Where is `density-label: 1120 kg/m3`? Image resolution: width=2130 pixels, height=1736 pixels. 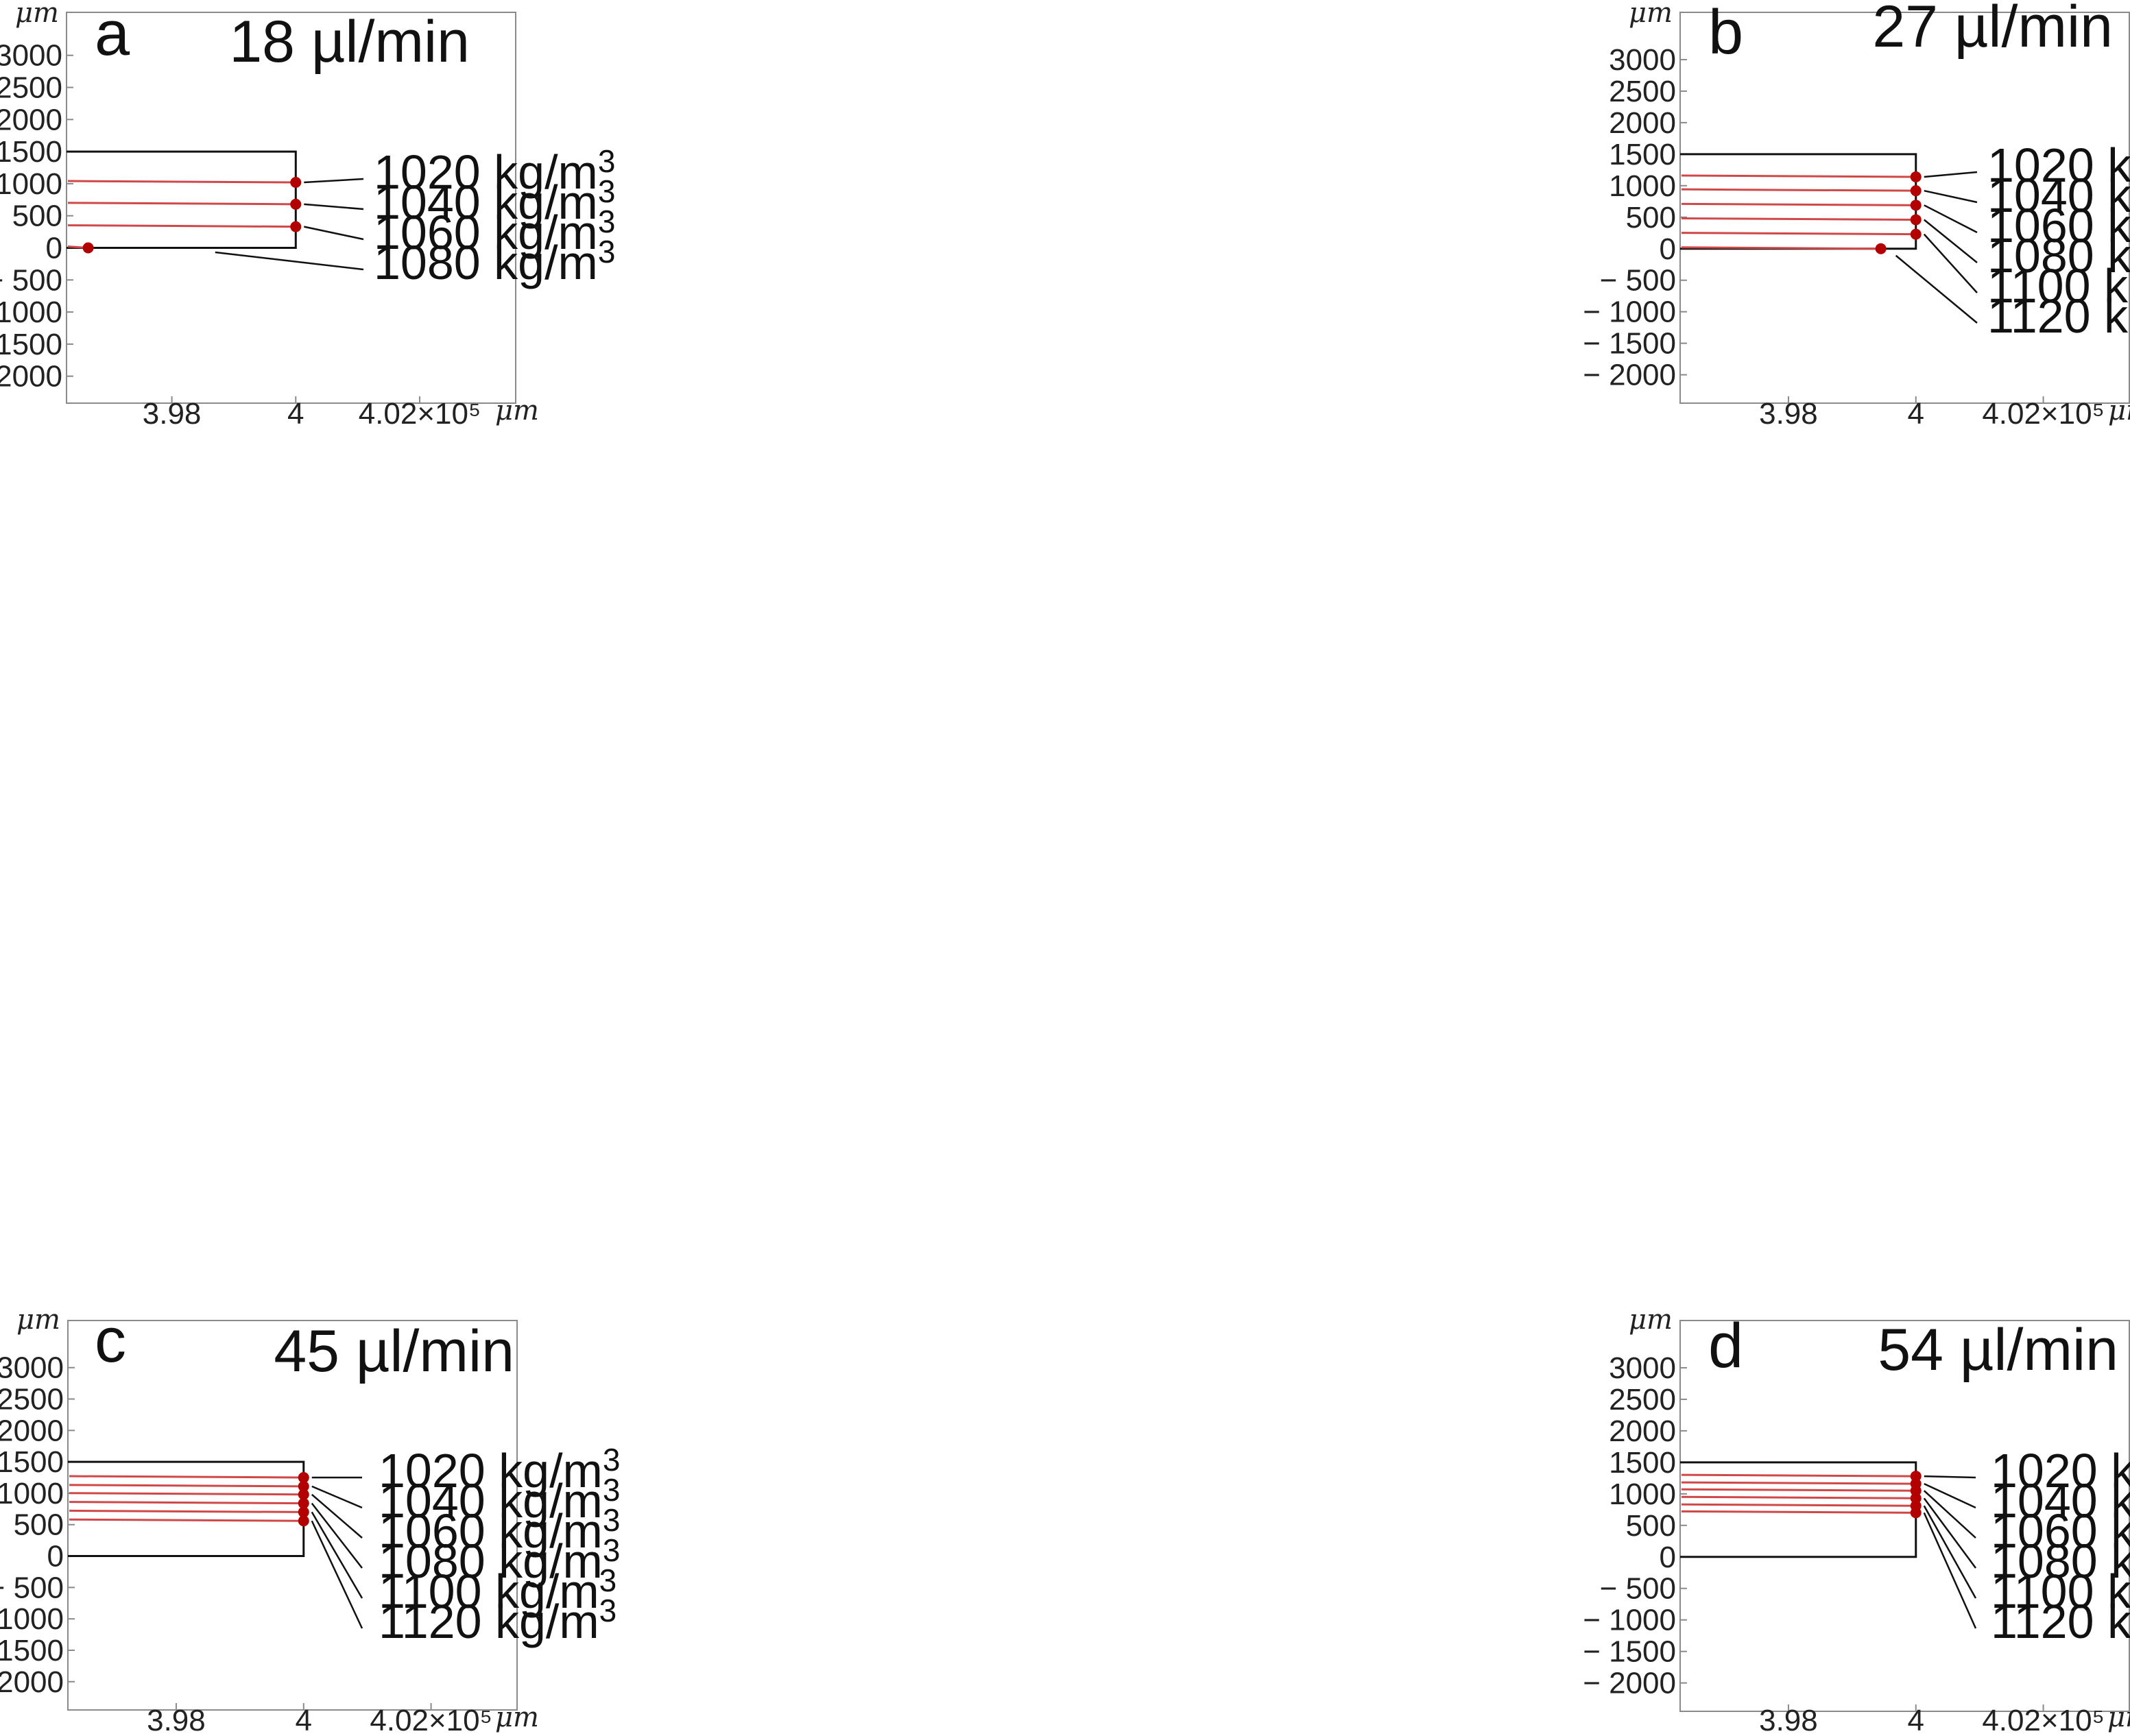
density-label: 1120 kg/m3 is located at coordinates (498, 1621).